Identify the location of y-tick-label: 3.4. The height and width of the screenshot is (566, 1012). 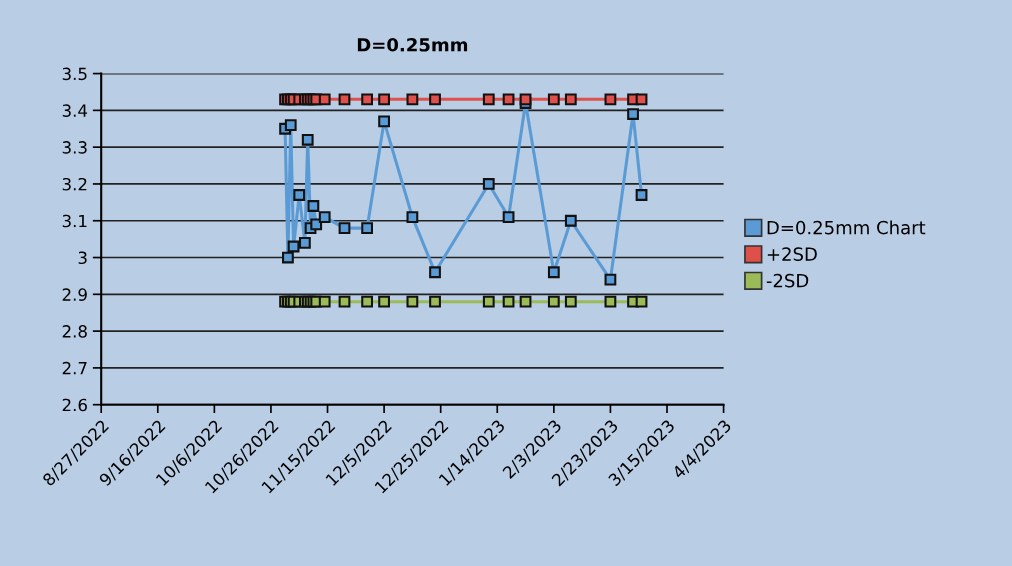
(75, 110).